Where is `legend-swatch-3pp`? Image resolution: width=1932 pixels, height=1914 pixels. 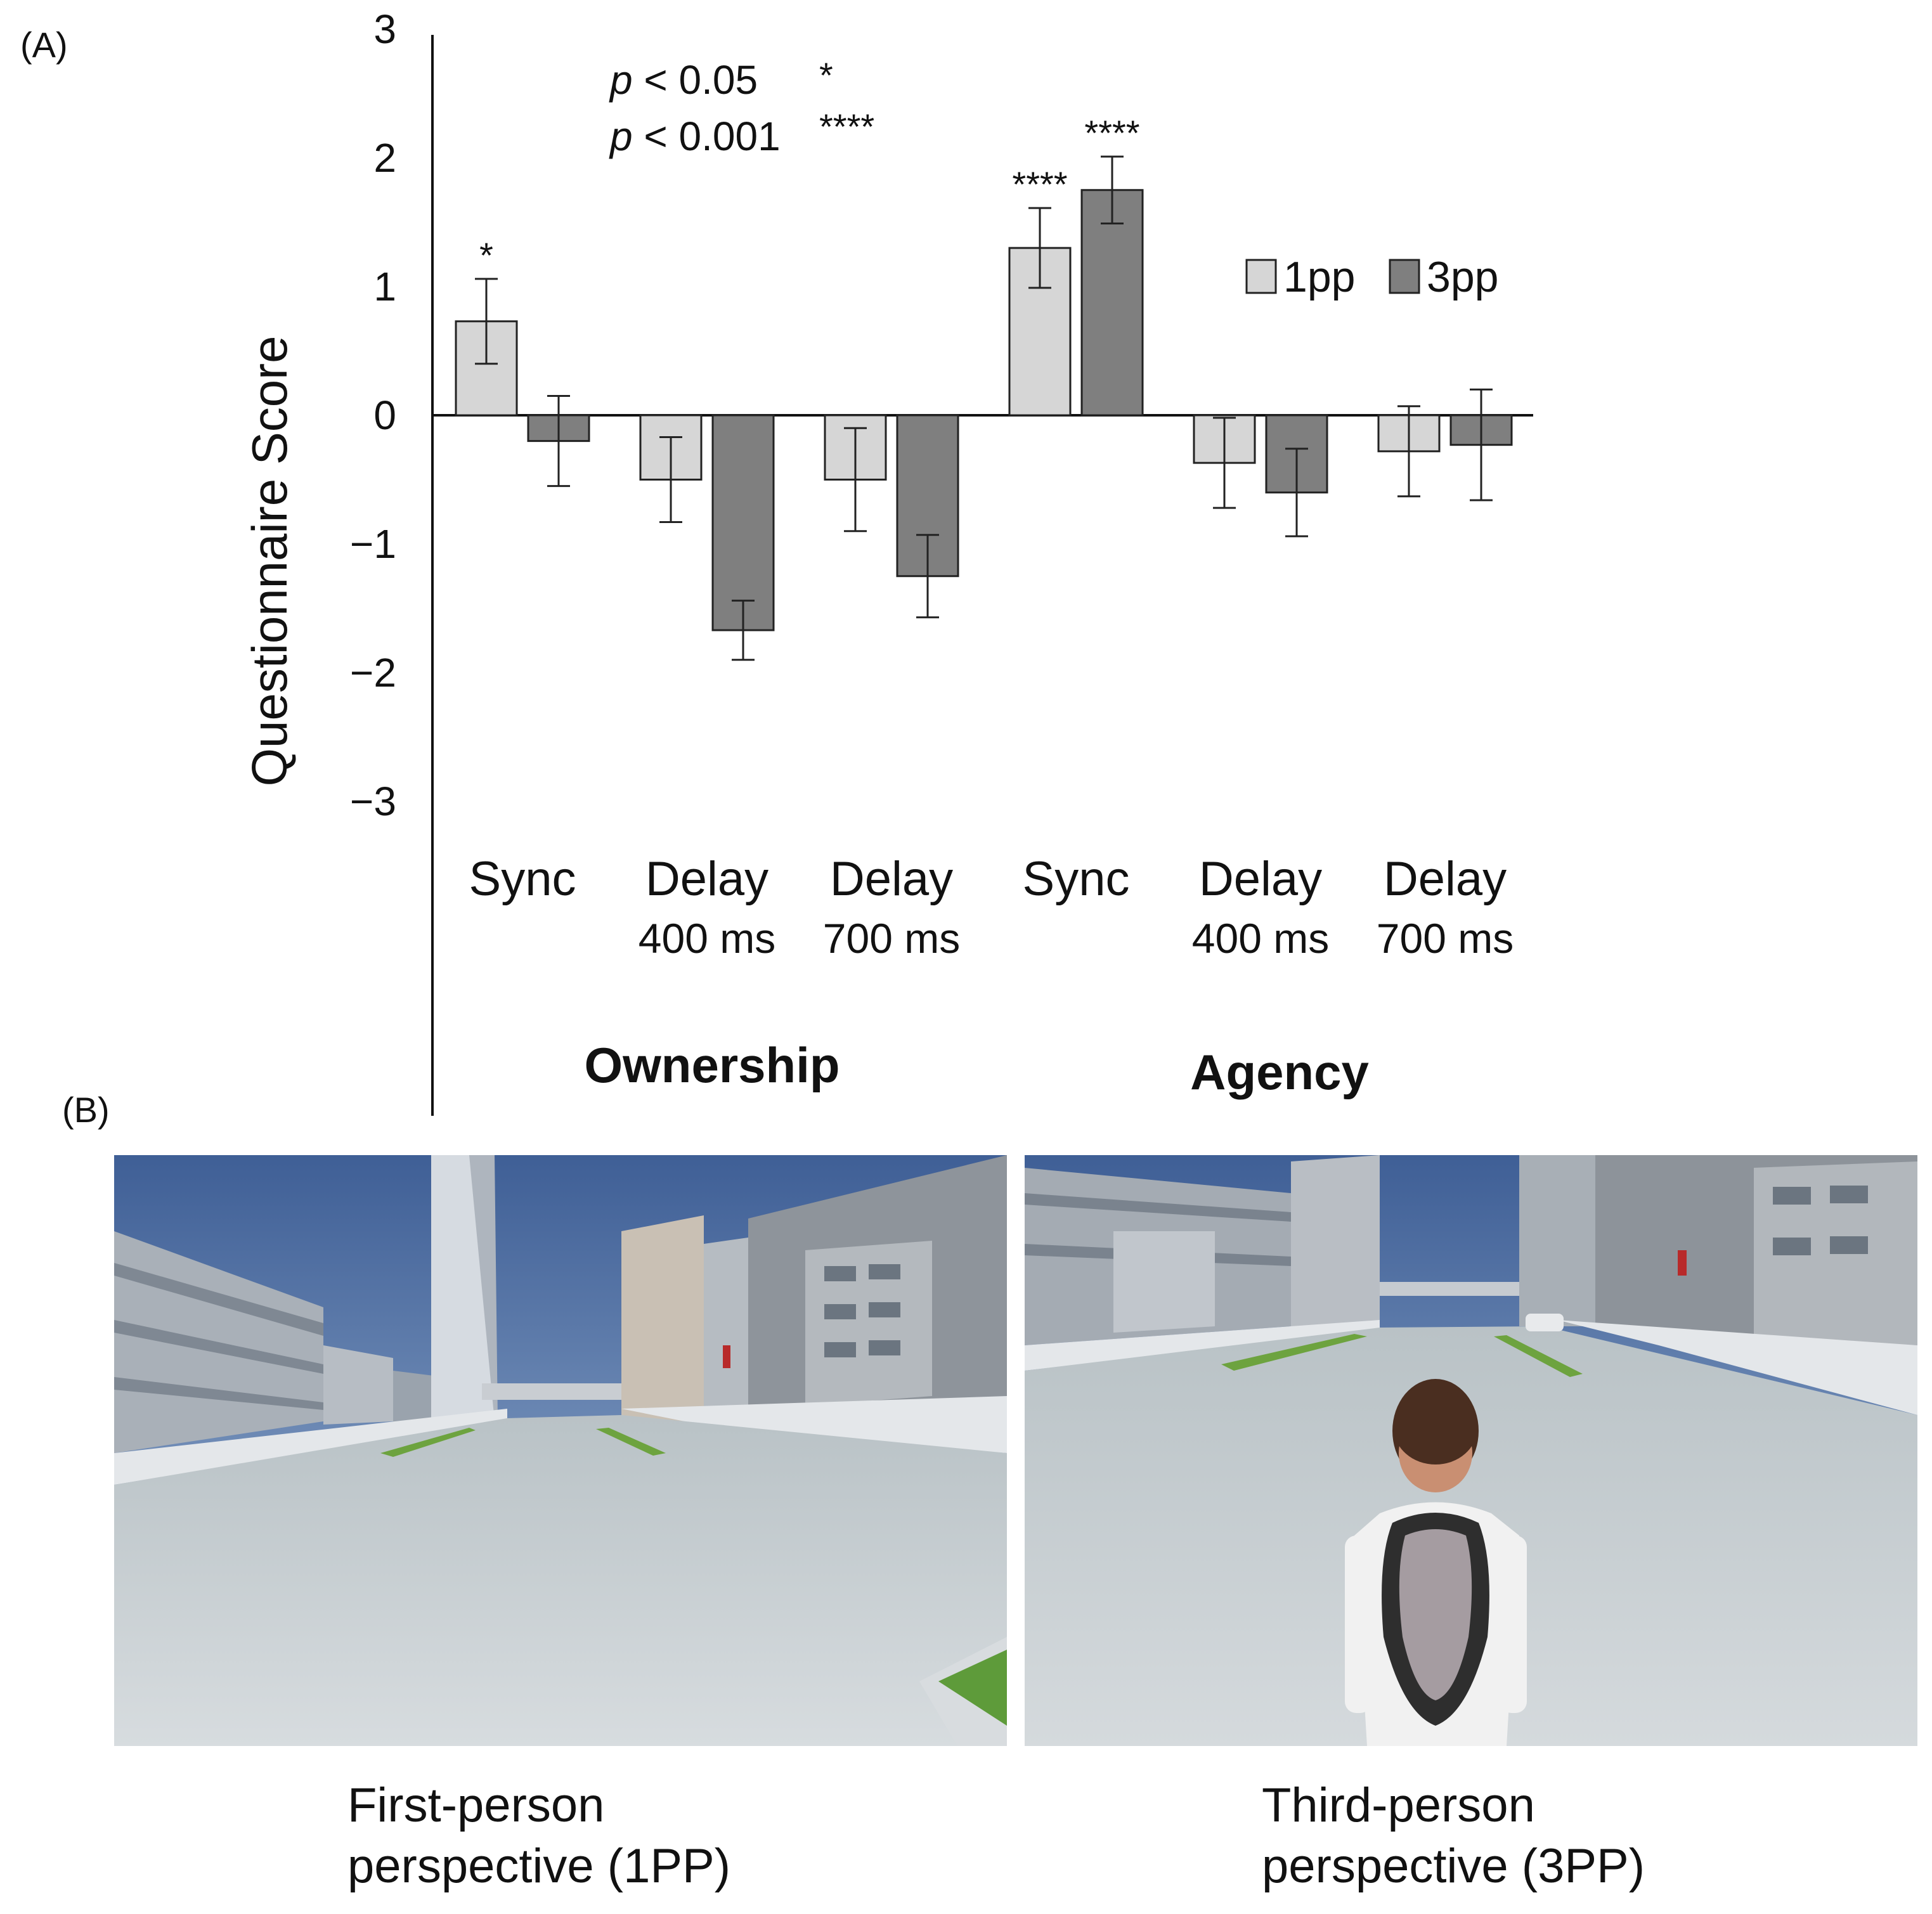
legend-swatch-3pp is located at coordinates (1404, 276).